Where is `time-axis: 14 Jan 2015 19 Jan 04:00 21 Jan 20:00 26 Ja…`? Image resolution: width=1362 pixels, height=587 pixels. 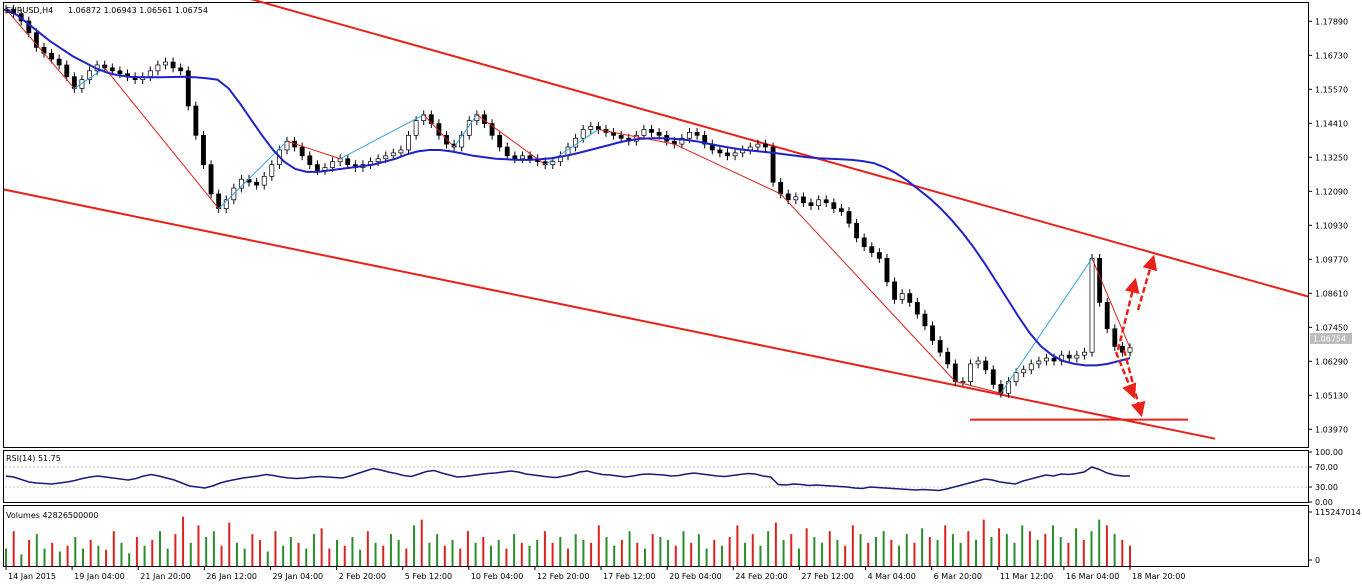 time-axis: 14 Jan 2015 19 Jan 04:00 21 Jan 20:00 26 Ja… is located at coordinates (595, 573).